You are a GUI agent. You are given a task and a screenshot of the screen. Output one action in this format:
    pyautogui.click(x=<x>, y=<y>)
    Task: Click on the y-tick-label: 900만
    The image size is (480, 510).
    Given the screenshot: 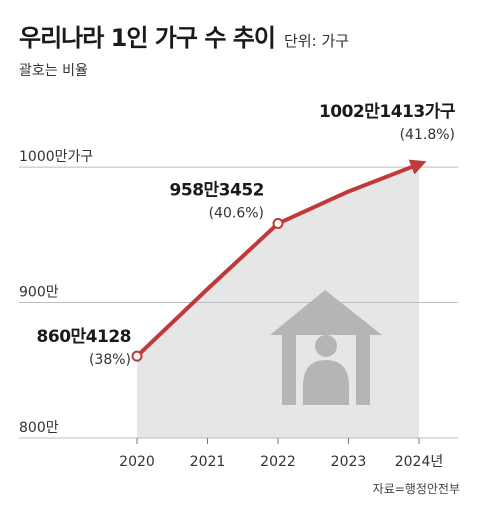 What is the action you would take?
    pyautogui.click(x=39, y=293)
    